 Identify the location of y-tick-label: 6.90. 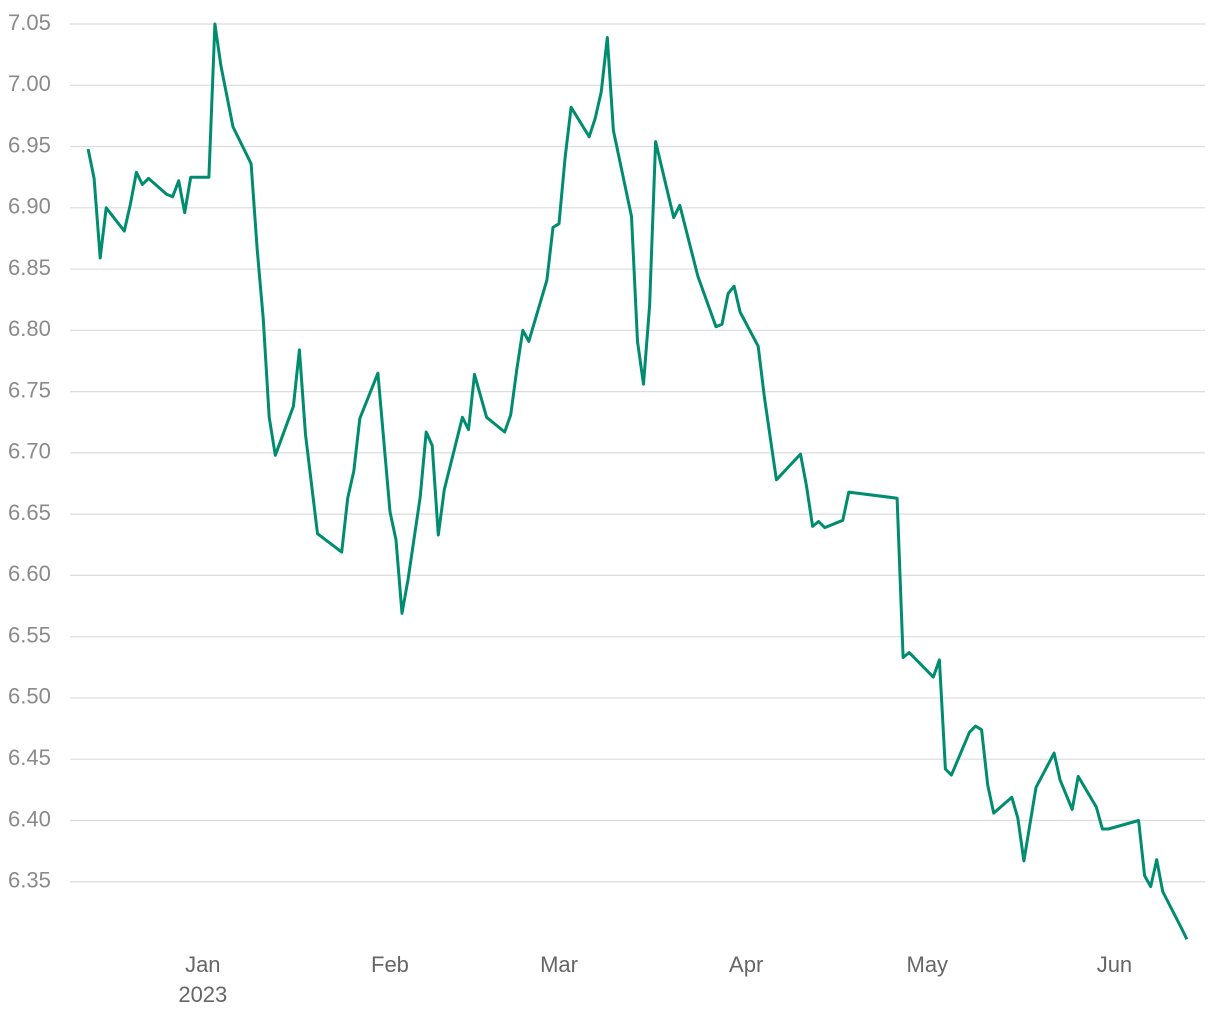
(29, 206).